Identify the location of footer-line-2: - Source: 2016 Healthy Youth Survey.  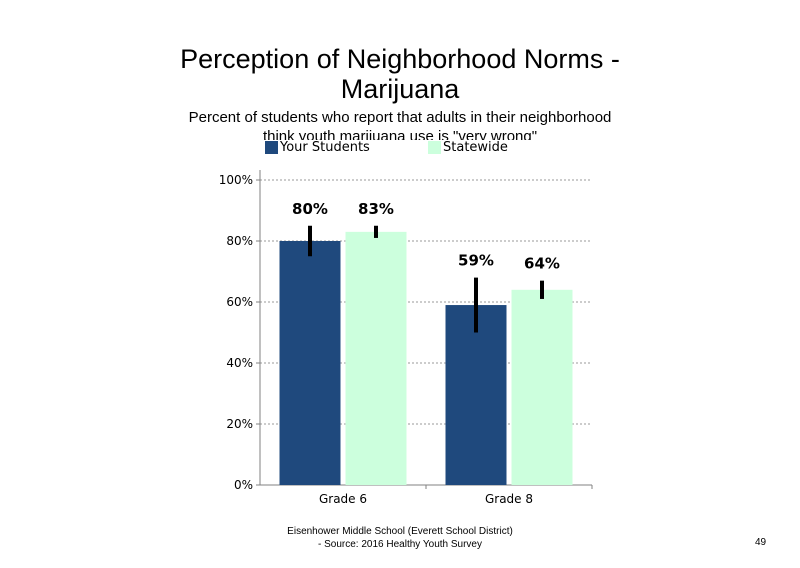
(400, 544).